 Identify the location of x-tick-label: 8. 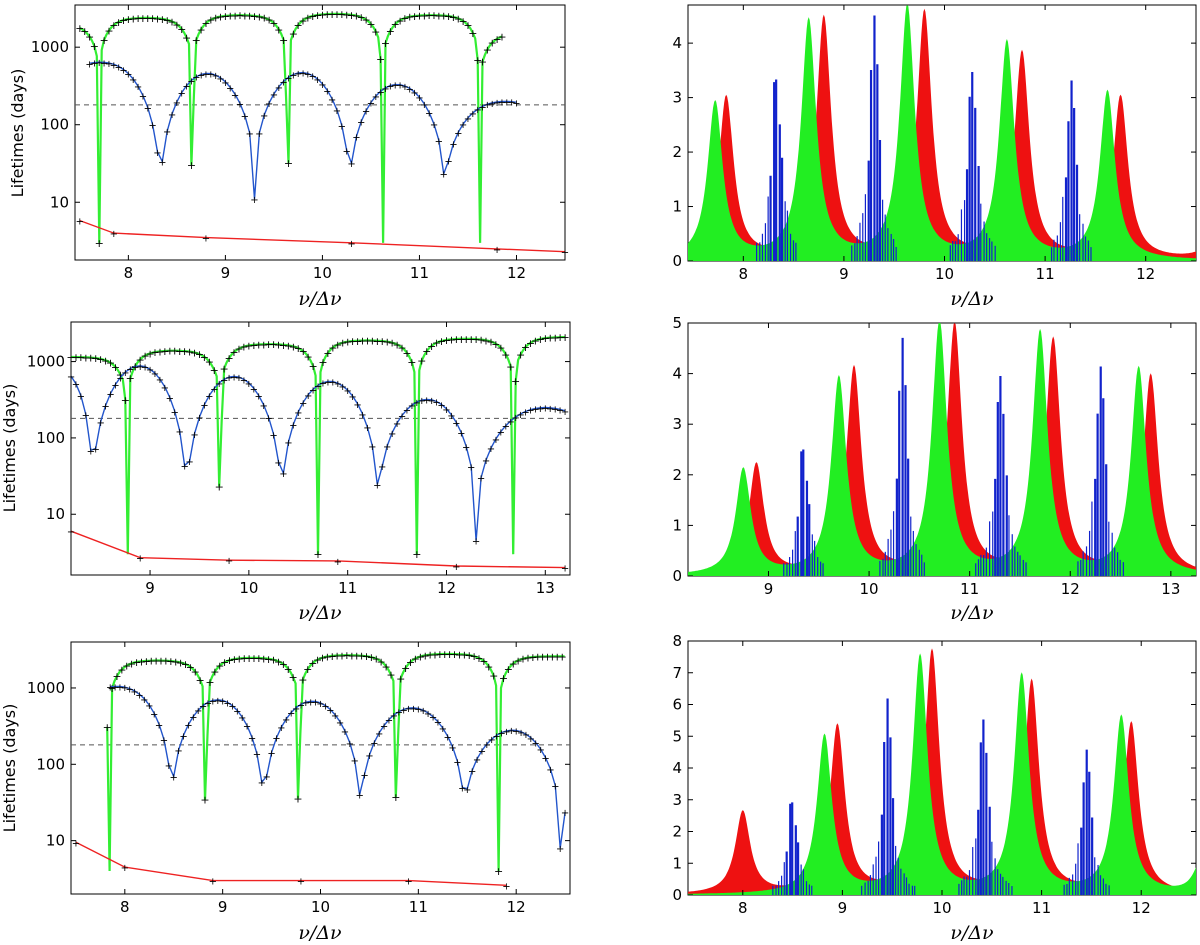
(744, 274).